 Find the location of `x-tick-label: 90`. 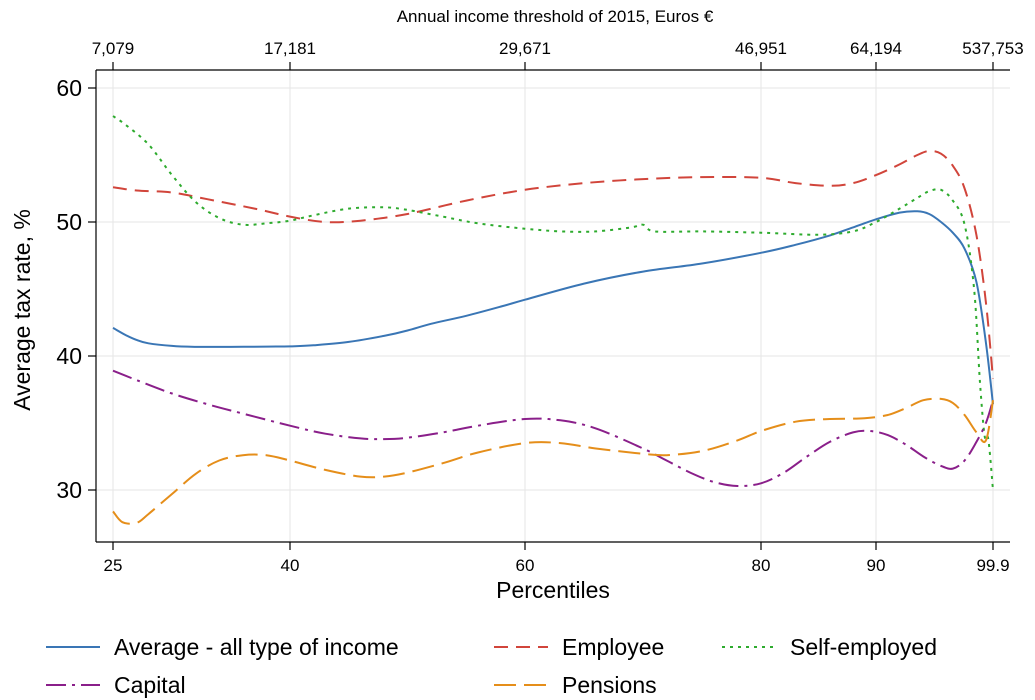

x-tick-label: 90 is located at coordinates (876, 565).